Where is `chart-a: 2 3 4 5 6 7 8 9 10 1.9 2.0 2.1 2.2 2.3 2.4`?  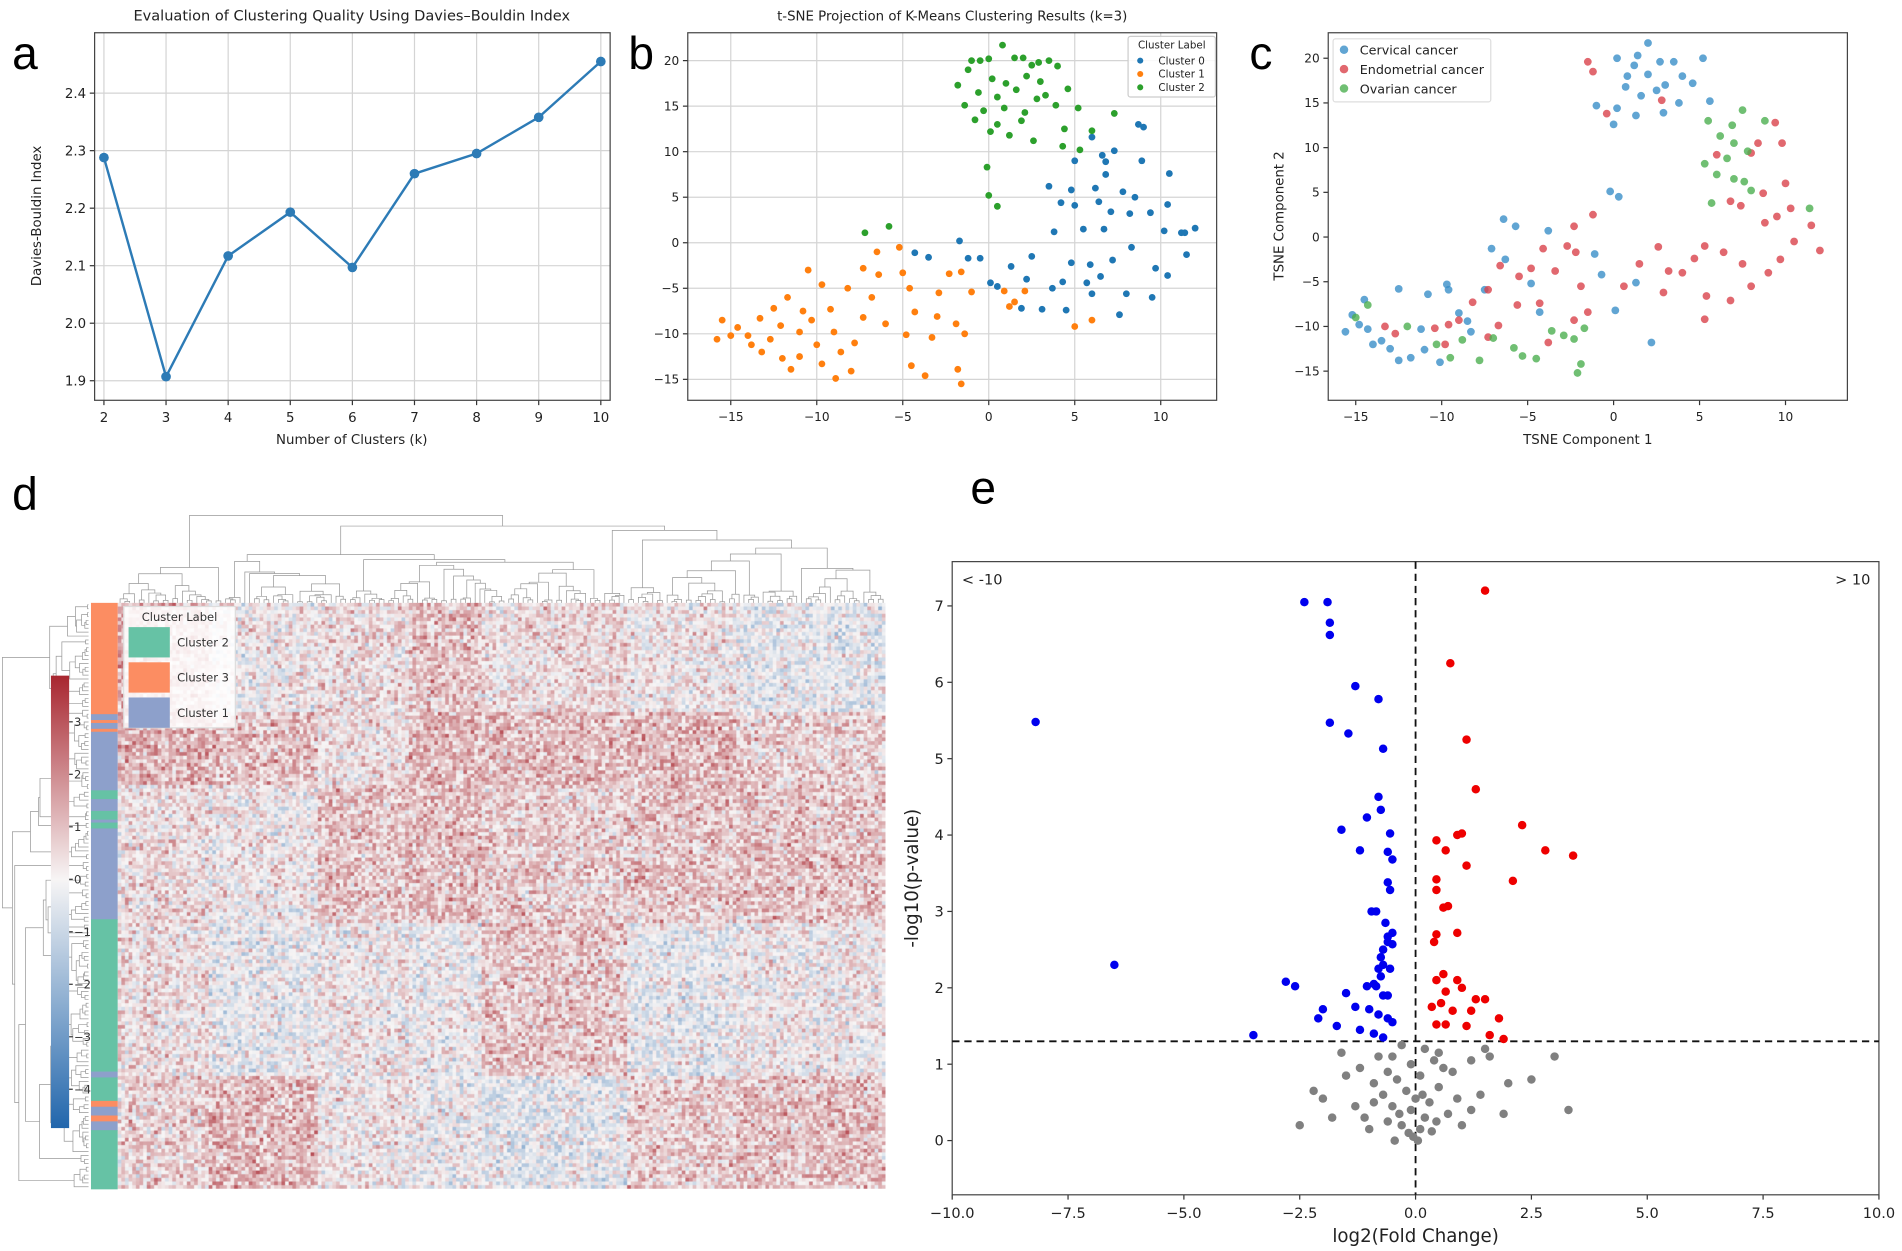
chart-a: 2 3 4 5 6 7 8 9 10 1.9 2.0 2.1 2.2 2.3 2.4 is located at coordinates (338, 229).